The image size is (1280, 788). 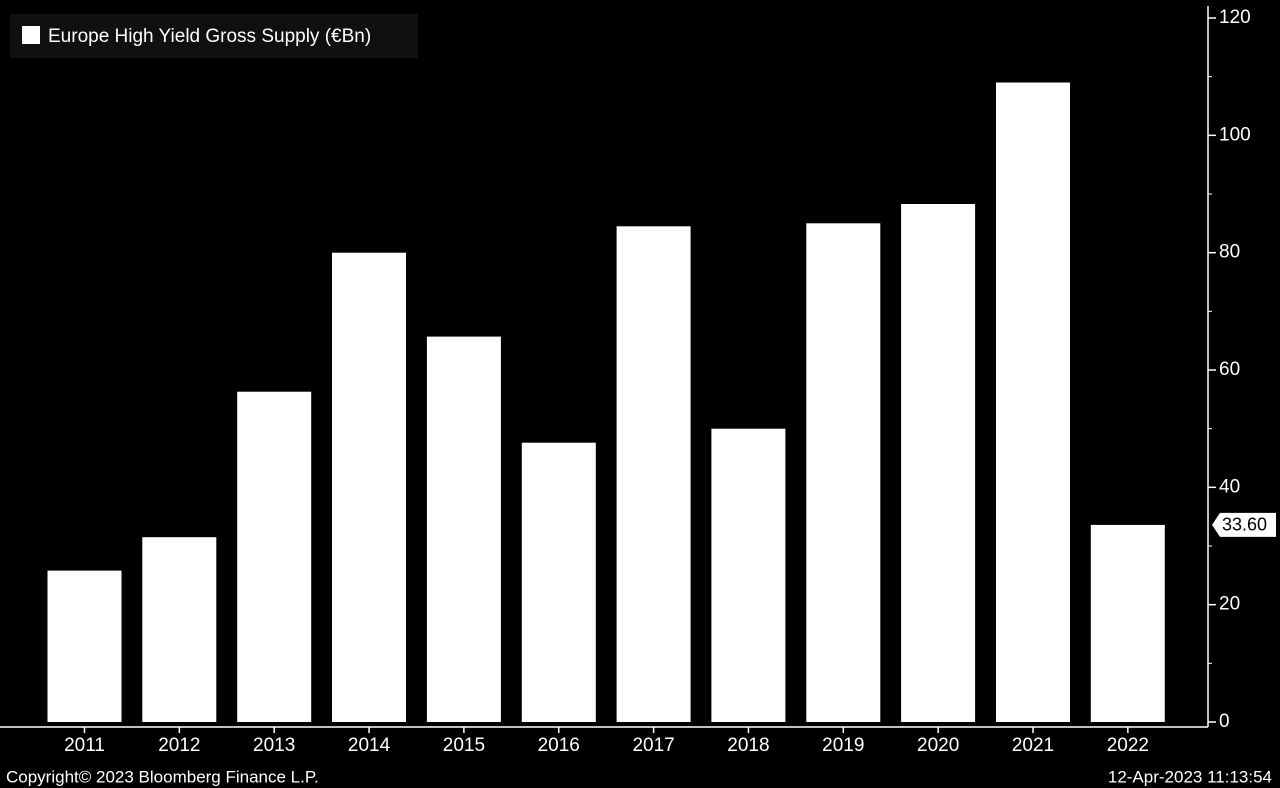 What do you see at coordinates (1224, 721) in the screenshot?
I see `y-tick-label-0: 0` at bounding box center [1224, 721].